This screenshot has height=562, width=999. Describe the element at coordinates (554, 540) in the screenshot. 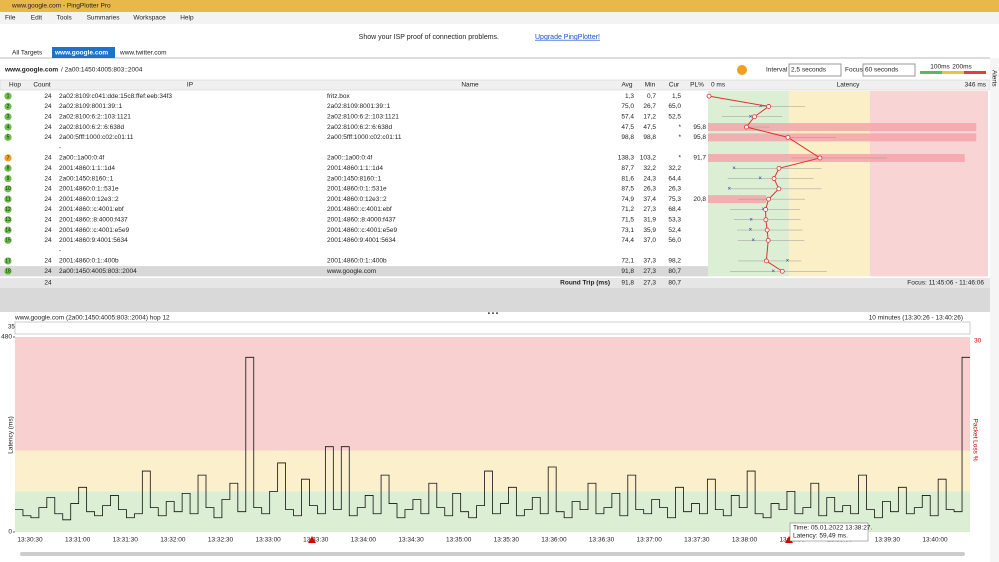

I see `x-tick-label: 13:36:00` at that location.